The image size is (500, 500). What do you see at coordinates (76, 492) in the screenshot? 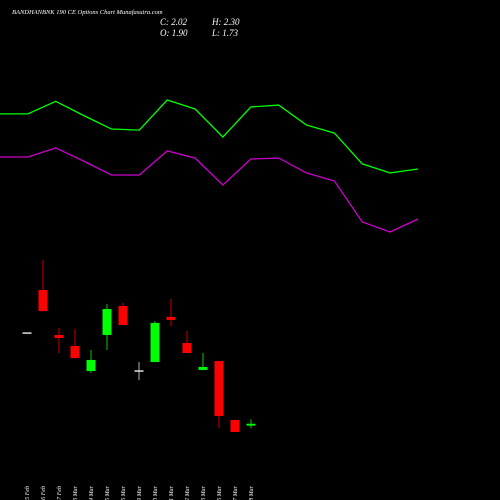
I see `x-tick-label: 03 Mar` at bounding box center [76, 492].